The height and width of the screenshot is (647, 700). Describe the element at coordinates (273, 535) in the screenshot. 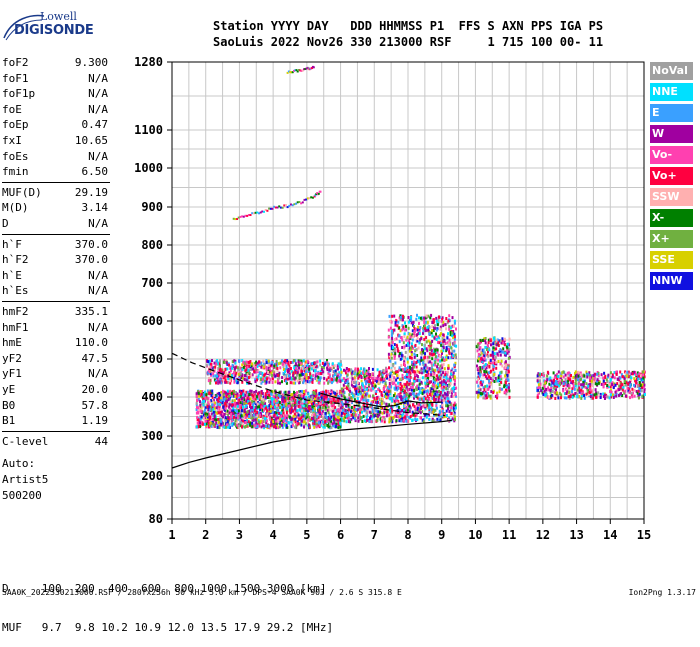

I see `x-tick-label: 4` at that location.